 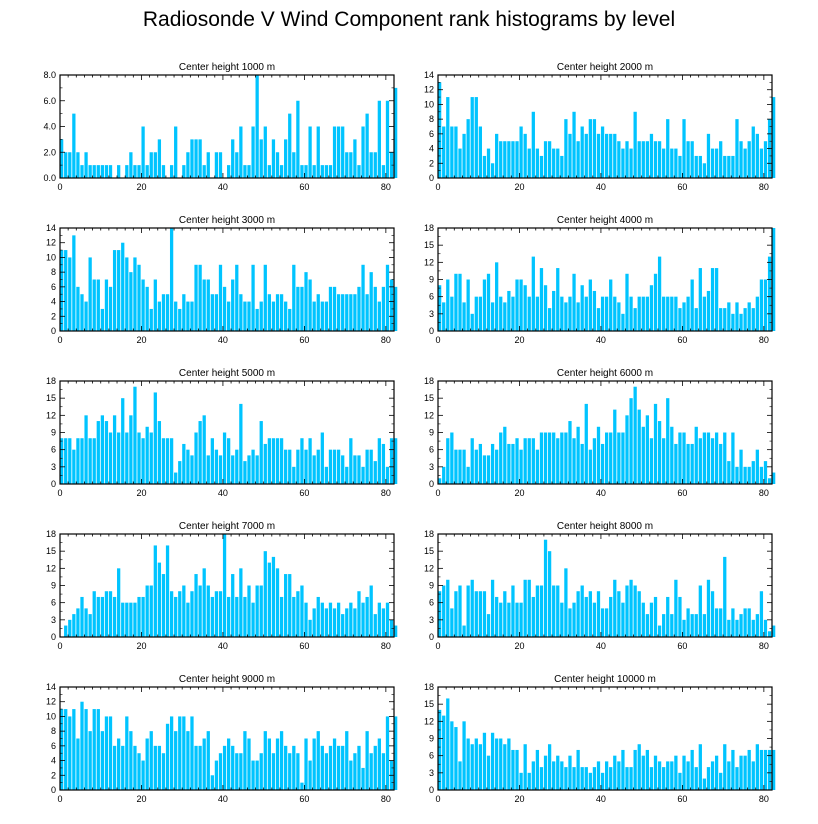 What do you see at coordinates (51, 257) in the screenshot?
I see `y-tick-label: 10` at bounding box center [51, 257].